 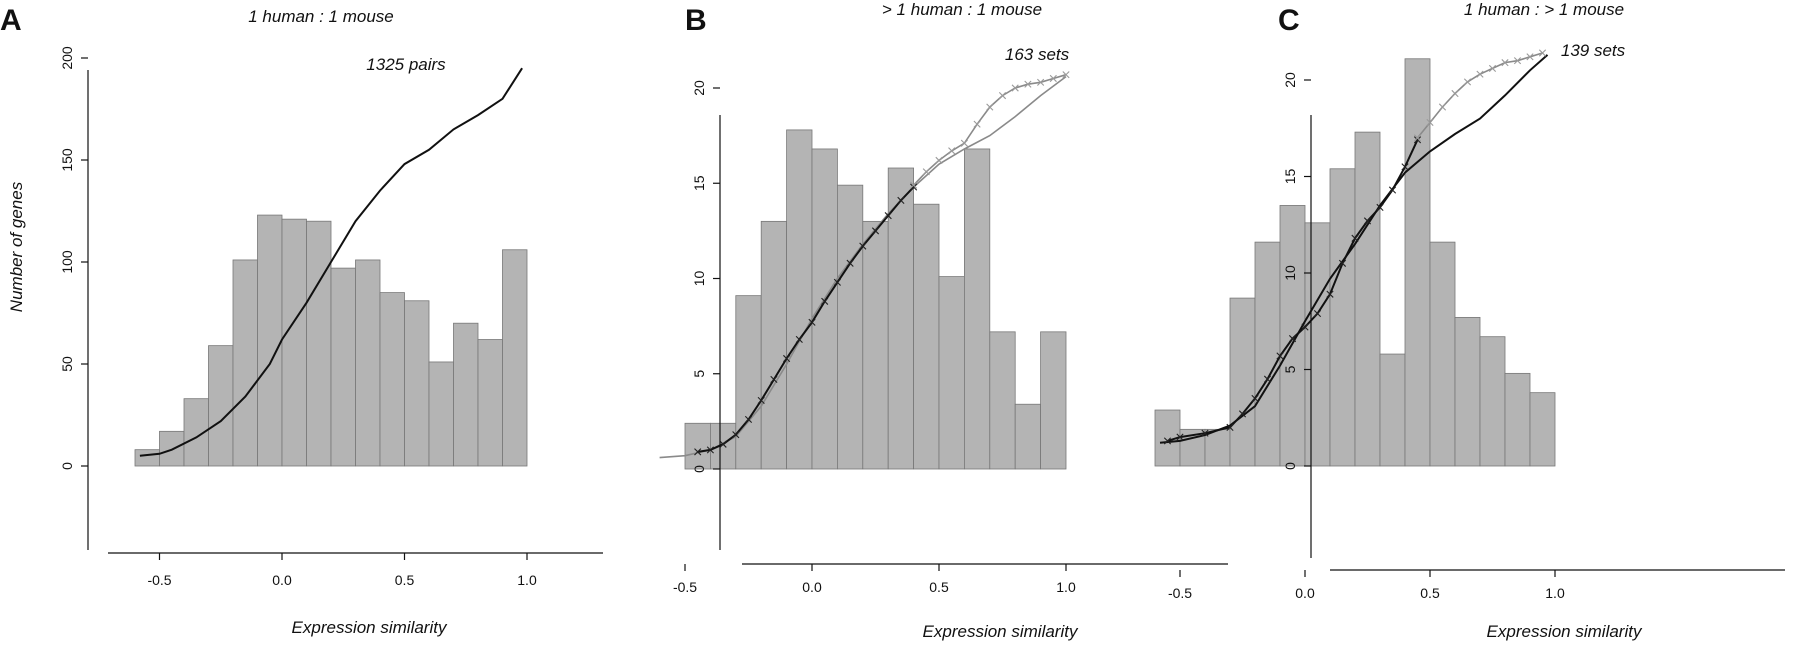 I want to click on cumulative-curve, so click(x=1479, y=95).